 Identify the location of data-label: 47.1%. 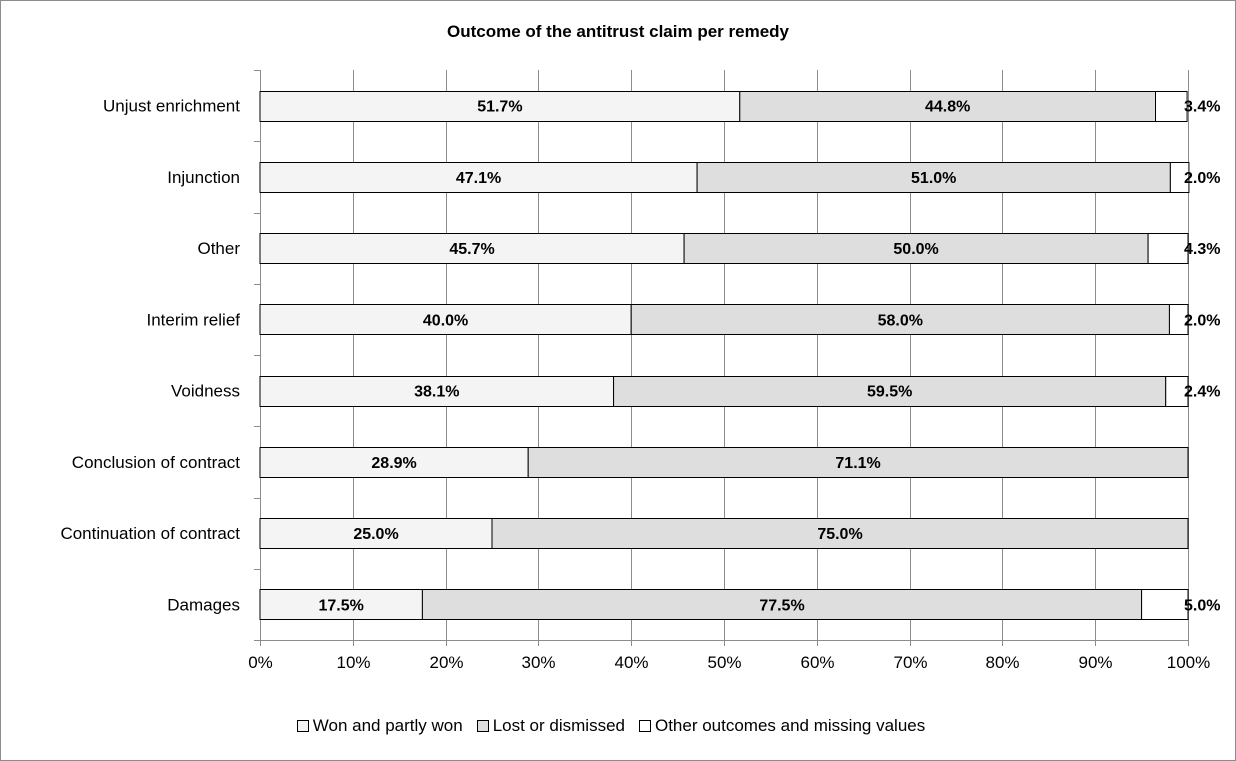
(478, 178).